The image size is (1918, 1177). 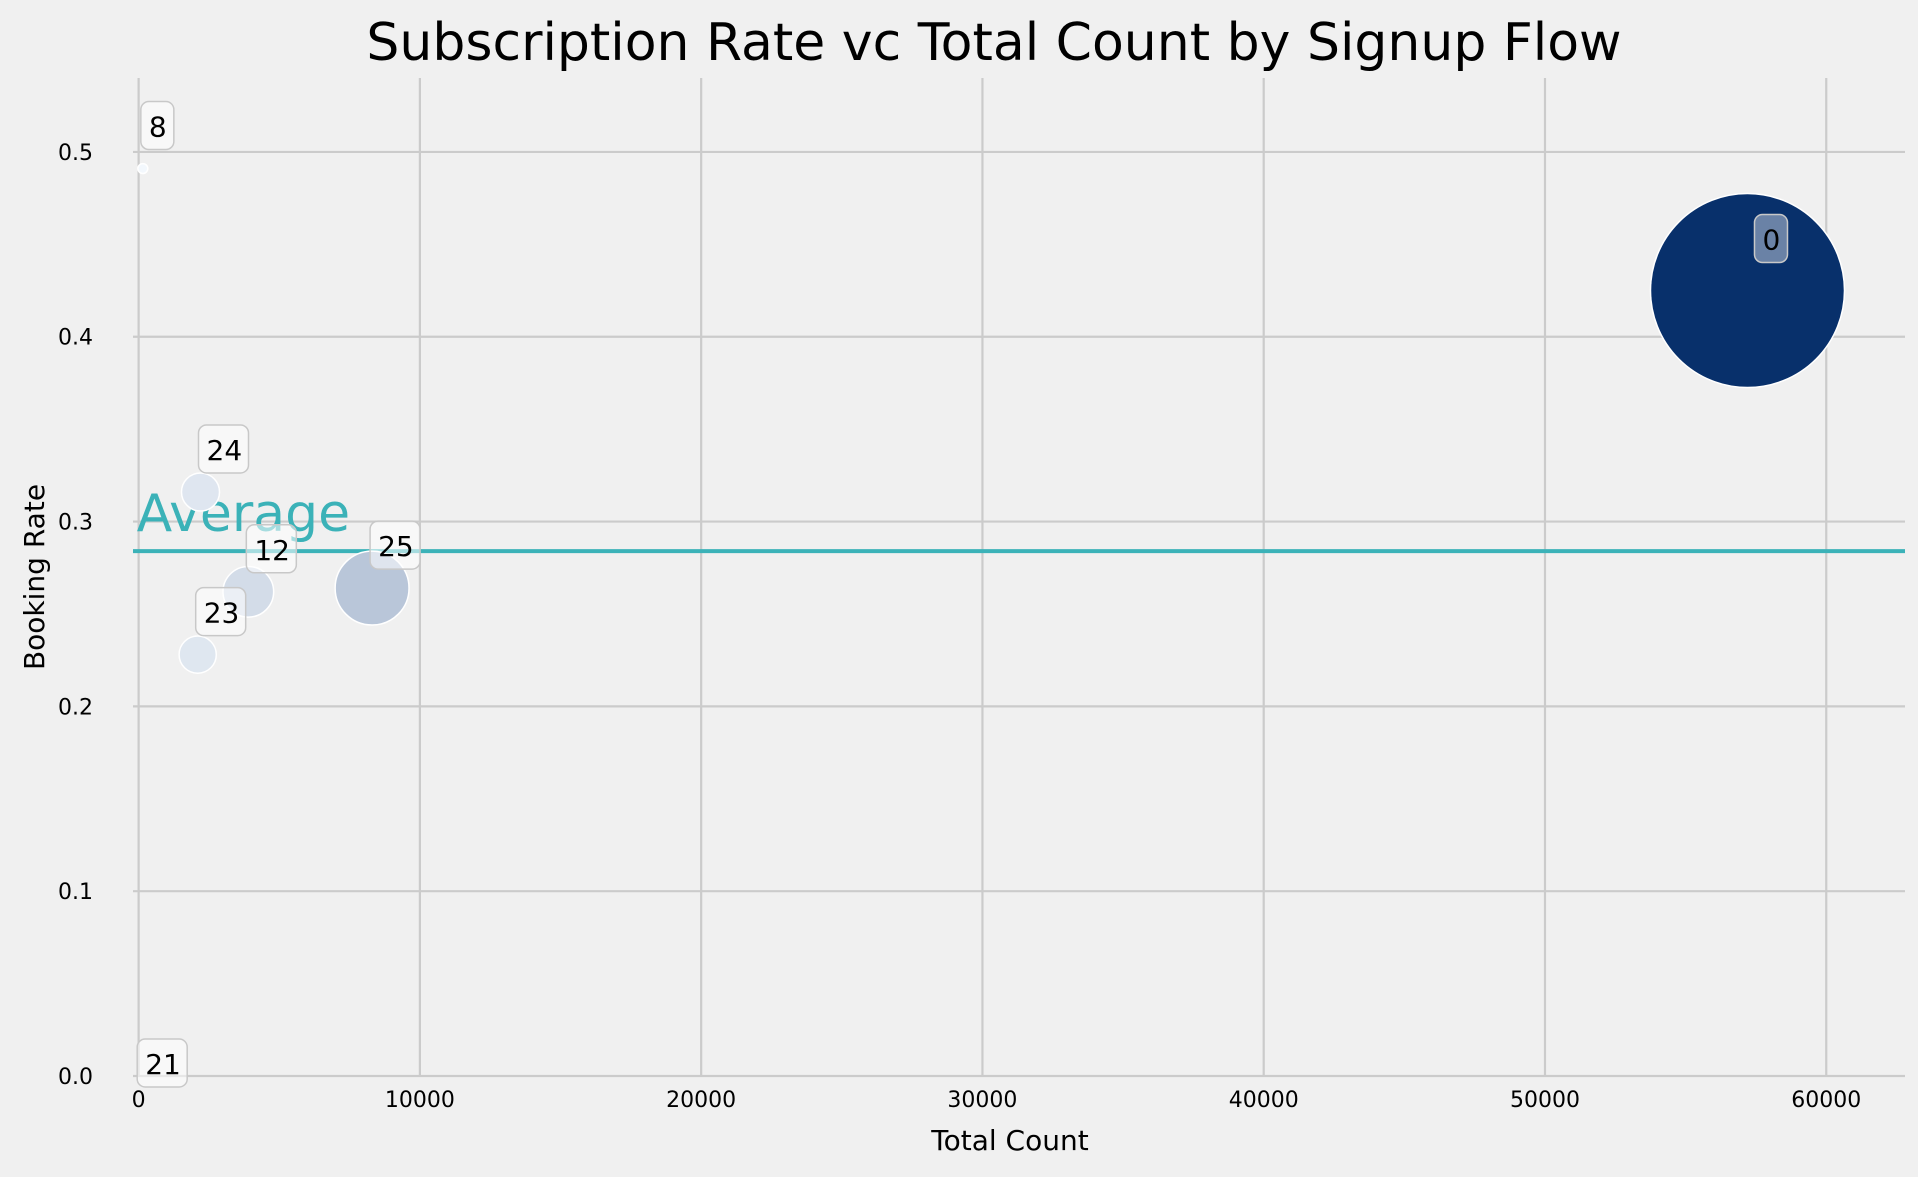 What do you see at coordinates (701, 1100) in the screenshot?
I see `x-tick-label: 20000` at bounding box center [701, 1100].